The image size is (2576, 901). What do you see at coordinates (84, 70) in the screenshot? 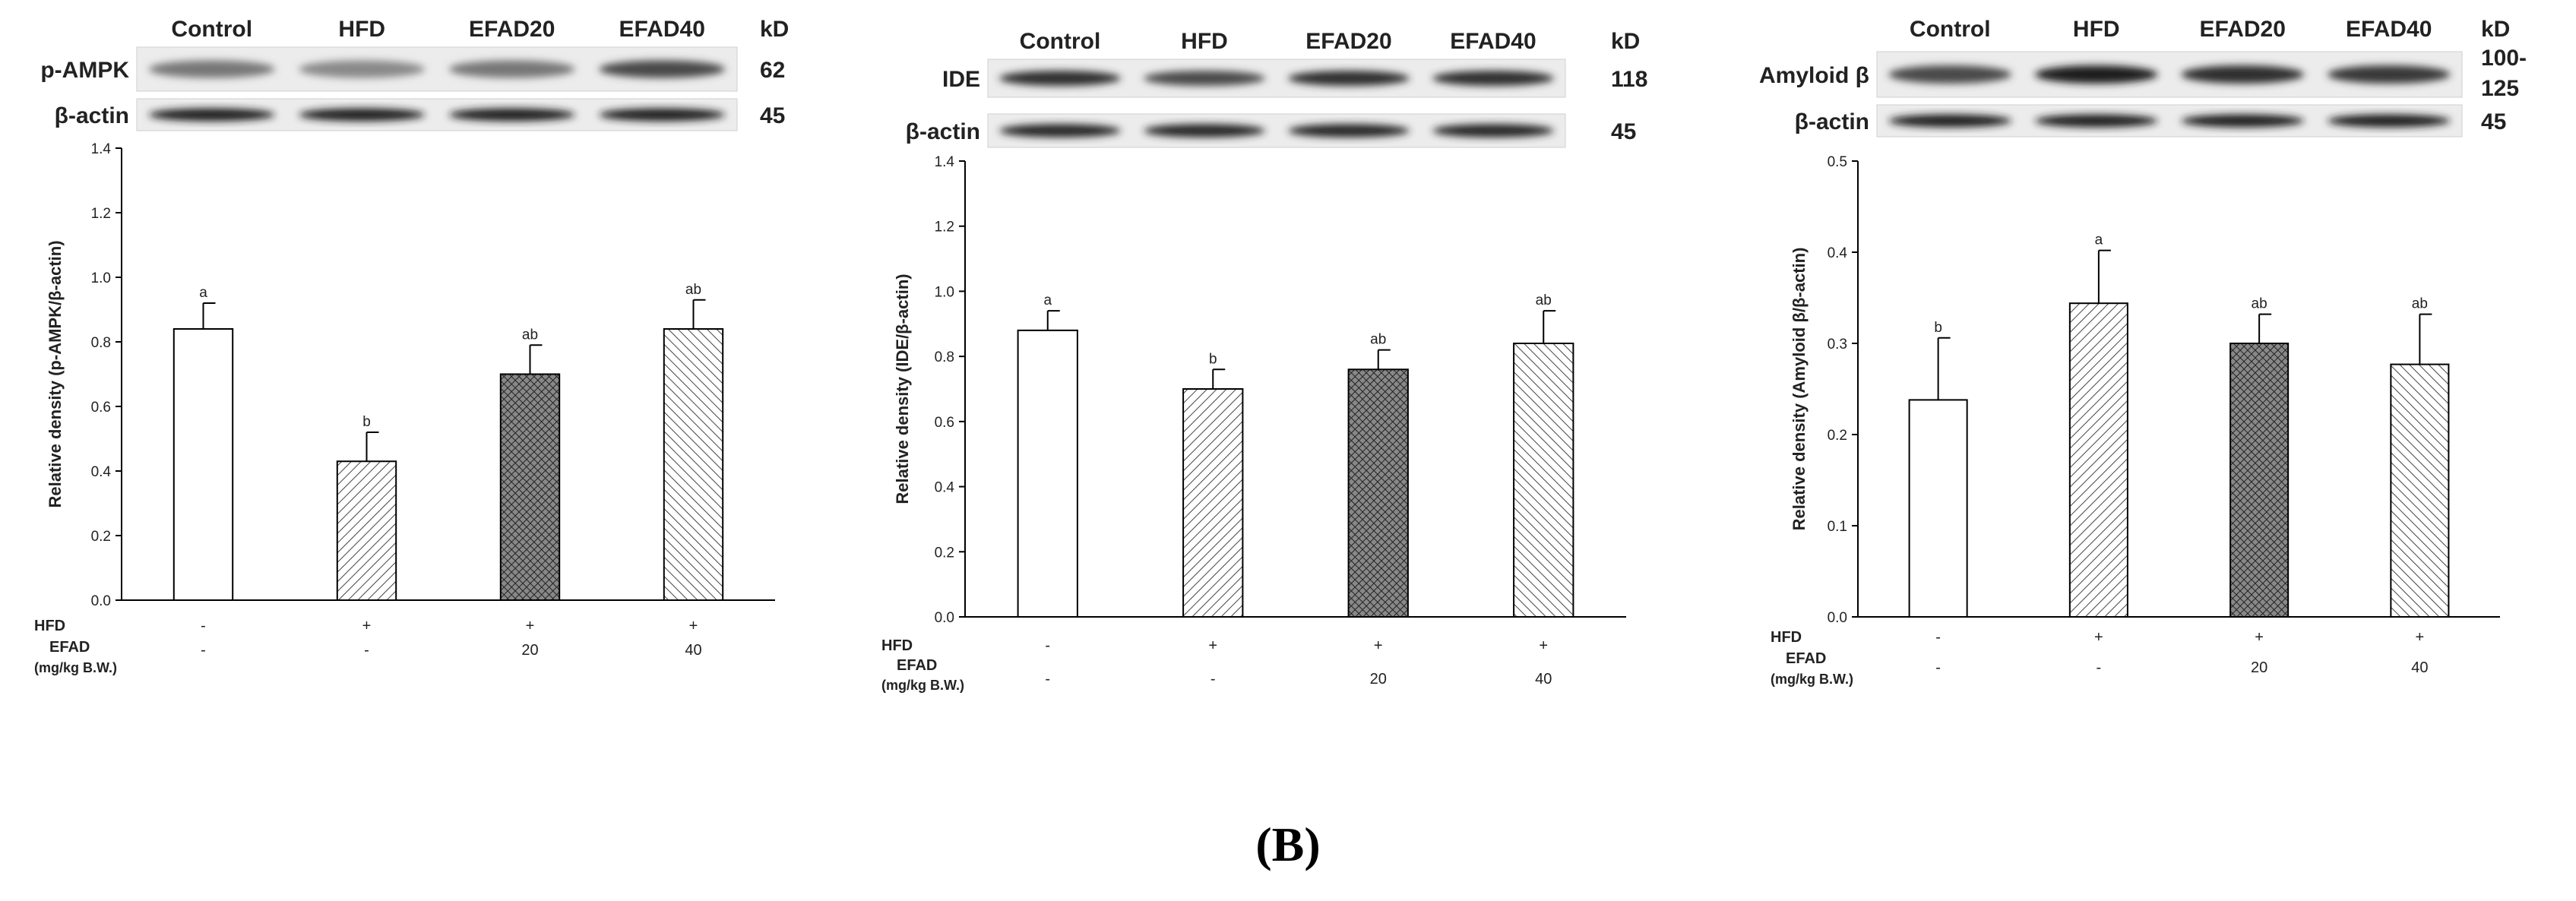
I see `blot-protein-label: p-AMPK` at bounding box center [84, 70].